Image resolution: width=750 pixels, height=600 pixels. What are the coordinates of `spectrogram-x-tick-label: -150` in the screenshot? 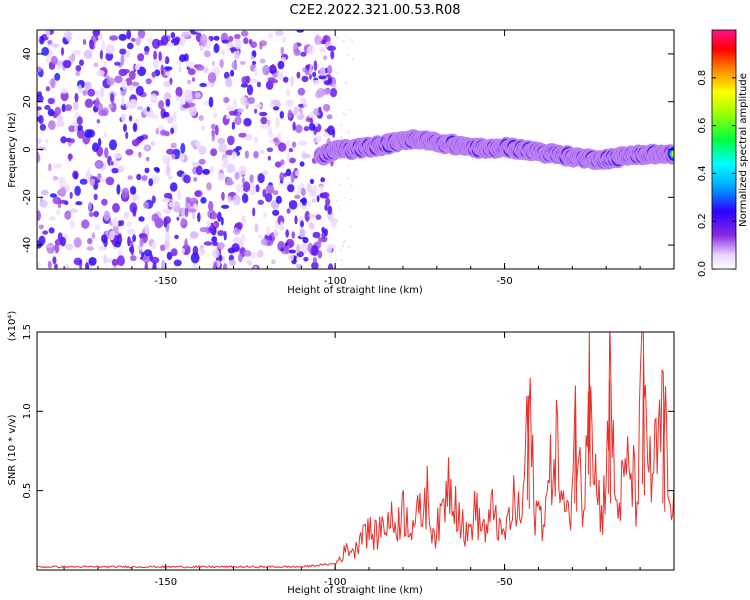 It's located at (165, 281).